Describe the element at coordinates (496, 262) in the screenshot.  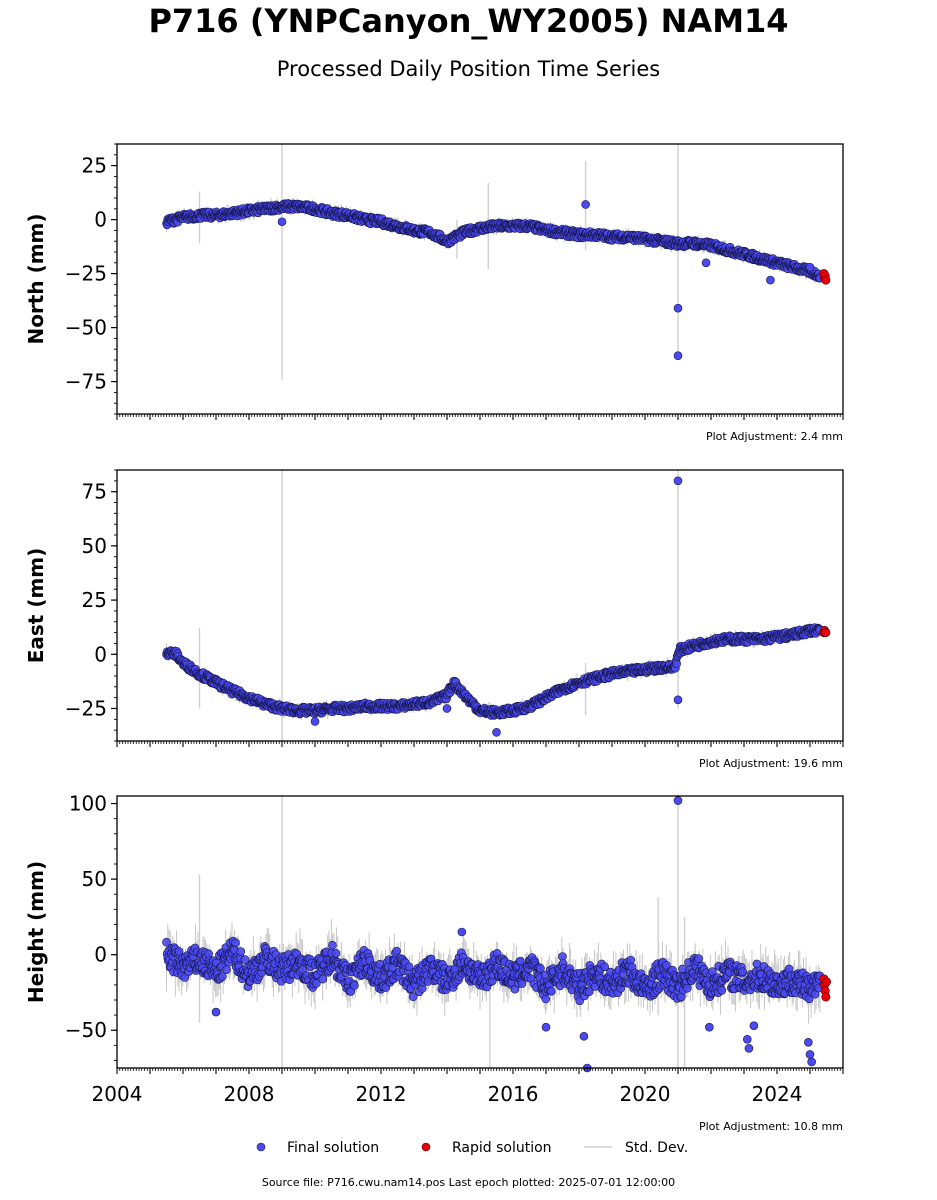
I see `final-solution-points` at that location.